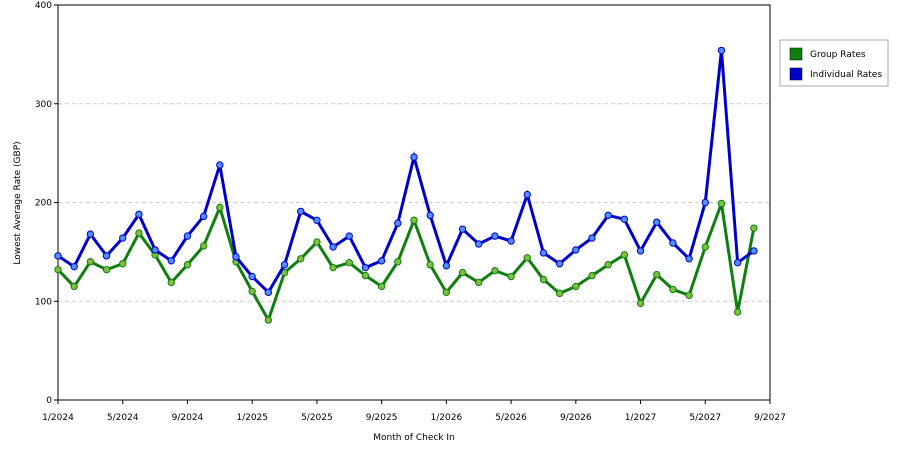 The height and width of the screenshot is (450, 900). I want to click on x-tick-label: 9/2024, so click(188, 418).